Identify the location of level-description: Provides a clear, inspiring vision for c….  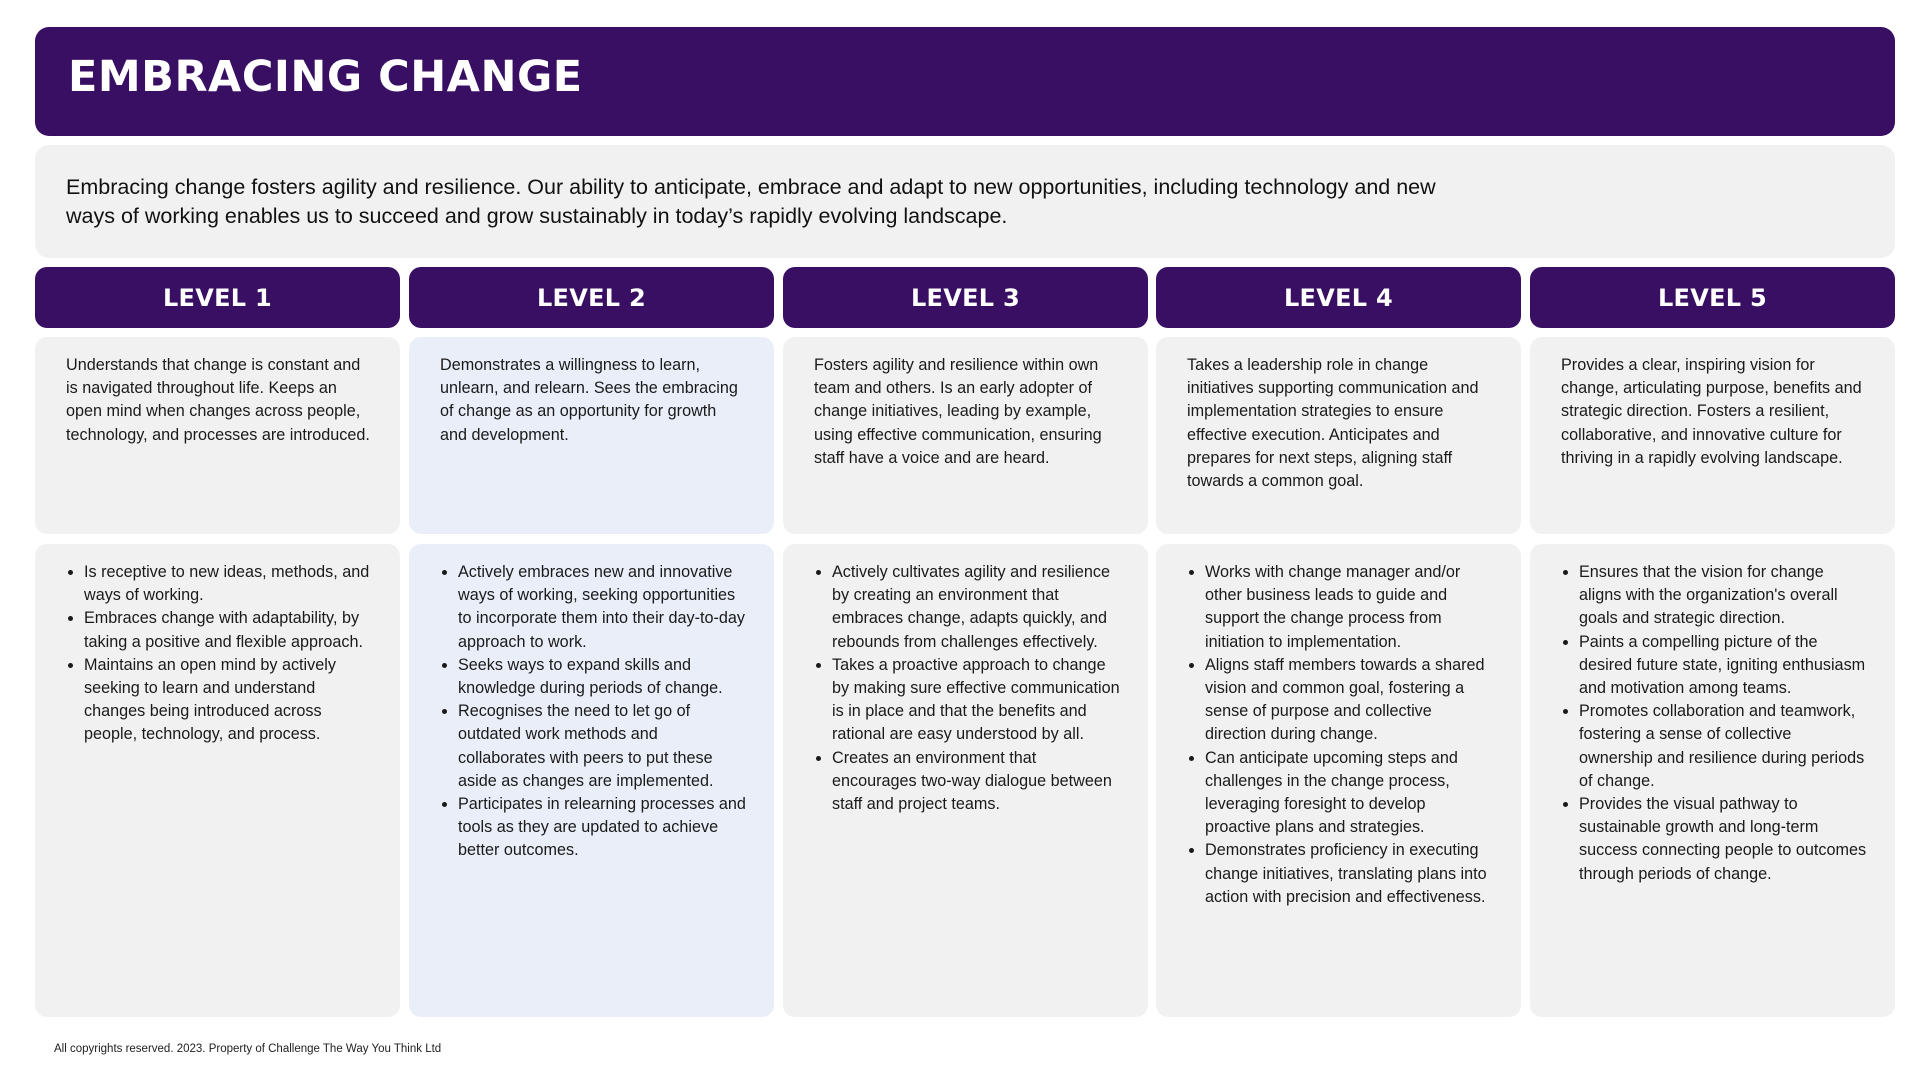
(1711, 411).